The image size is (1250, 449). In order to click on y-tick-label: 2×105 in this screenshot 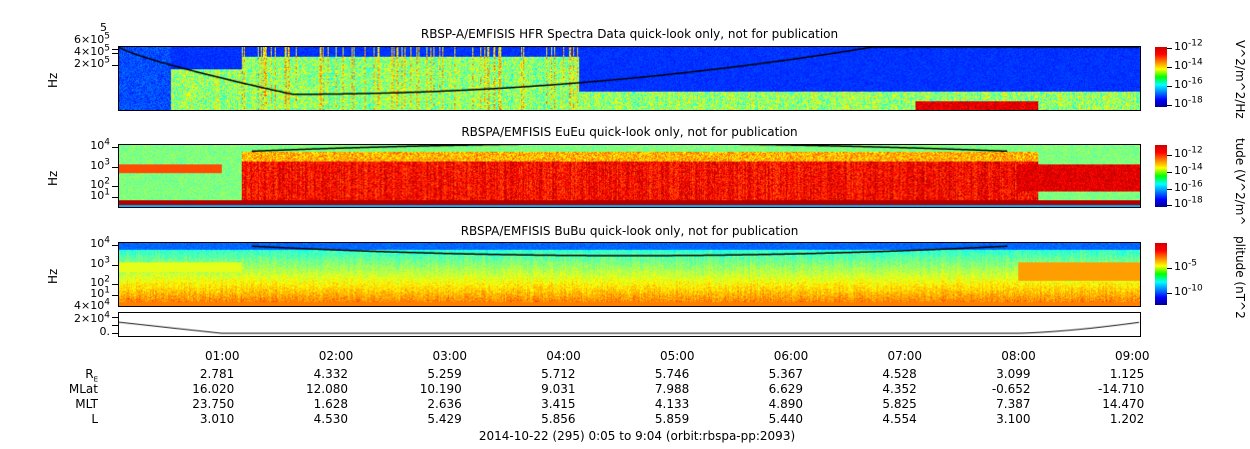, I will do `click(92, 62)`.